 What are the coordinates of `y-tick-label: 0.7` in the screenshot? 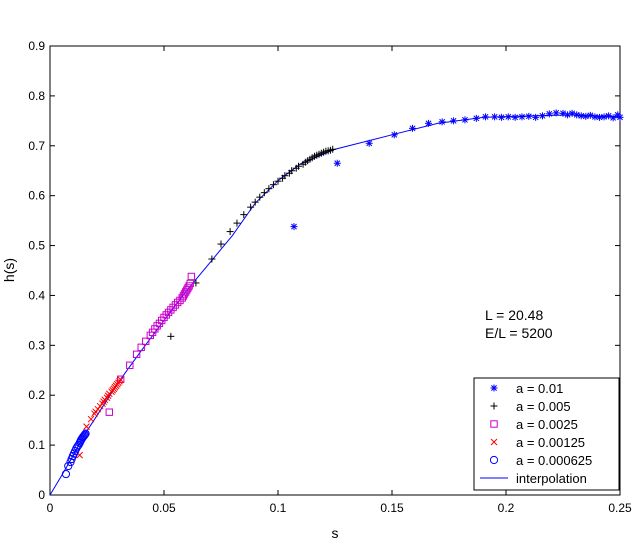 It's located at (36, 146).